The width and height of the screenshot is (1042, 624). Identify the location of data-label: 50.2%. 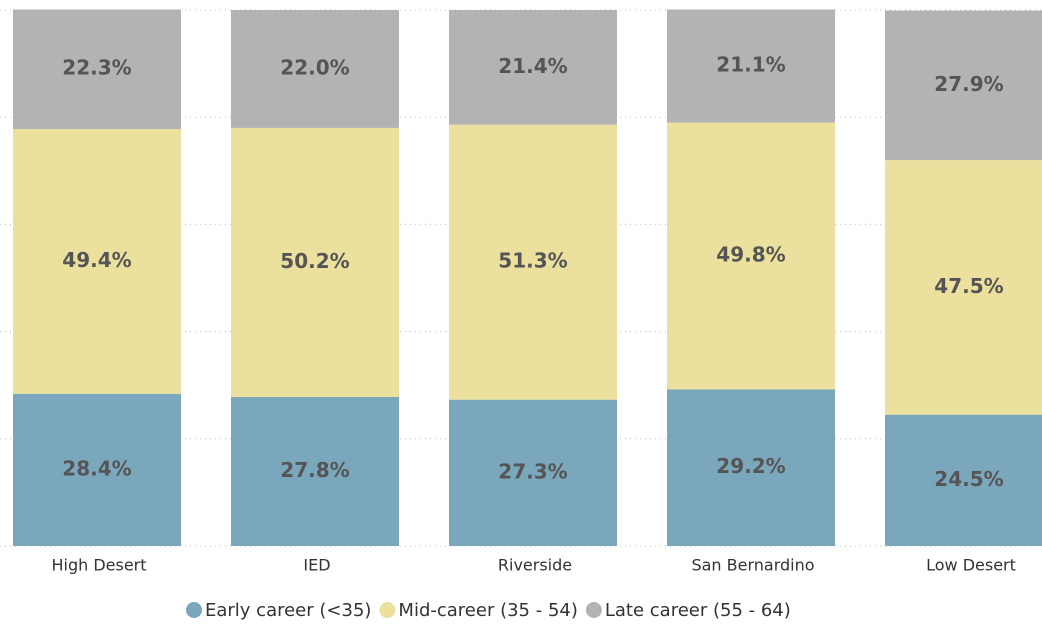
(314, 261).